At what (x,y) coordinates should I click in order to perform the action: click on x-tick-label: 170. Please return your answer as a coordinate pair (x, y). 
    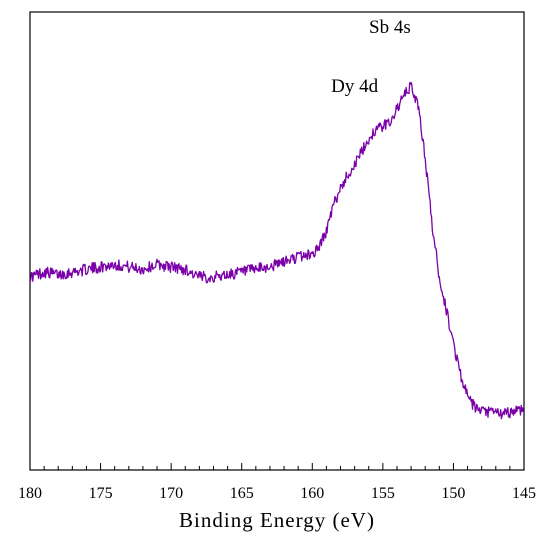
    Looking at the image, I should click on (171, 493).